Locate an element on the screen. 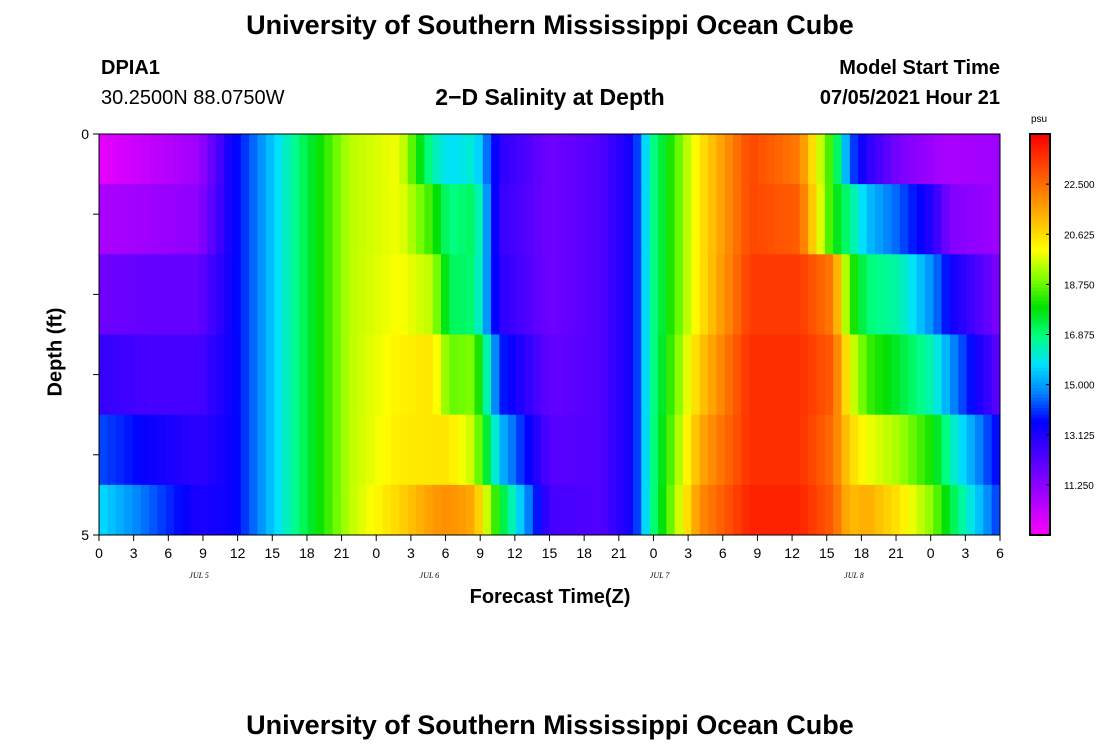 This screenshot has width=1100, height=750. model-start-label: Model Start Time is located at coordinates (919, 68).